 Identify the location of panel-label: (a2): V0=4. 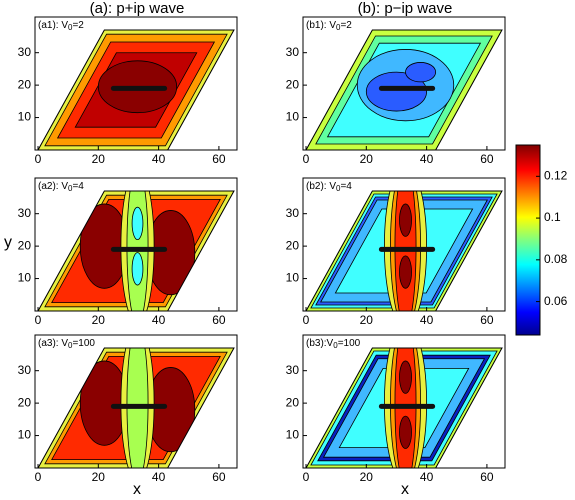
(61, 187).